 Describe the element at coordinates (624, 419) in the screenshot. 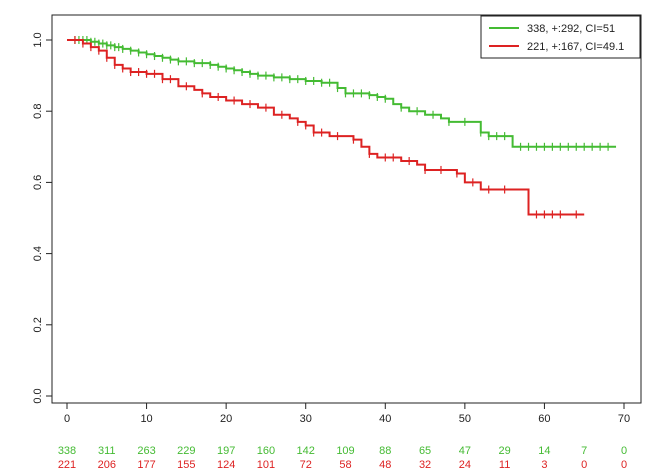

I see `x-tick-label: 70` at that location.